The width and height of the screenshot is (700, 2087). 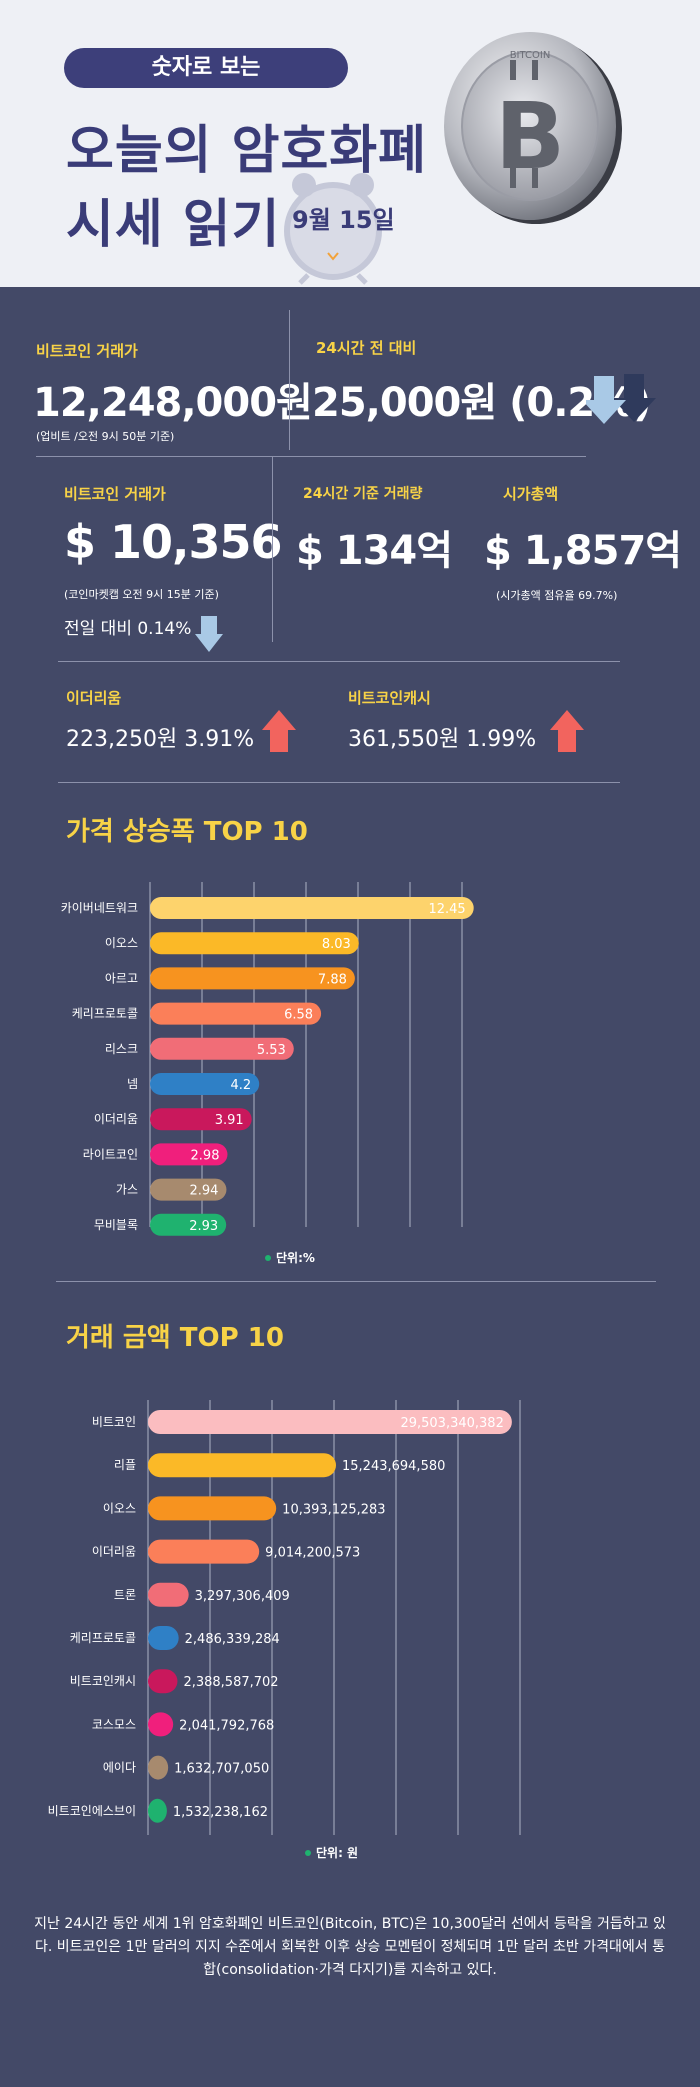 What do you see at coordinates (173, 542) in the screenshot?
I see `usd-price-value: $ 10,356` at bounding box center [173, 542].